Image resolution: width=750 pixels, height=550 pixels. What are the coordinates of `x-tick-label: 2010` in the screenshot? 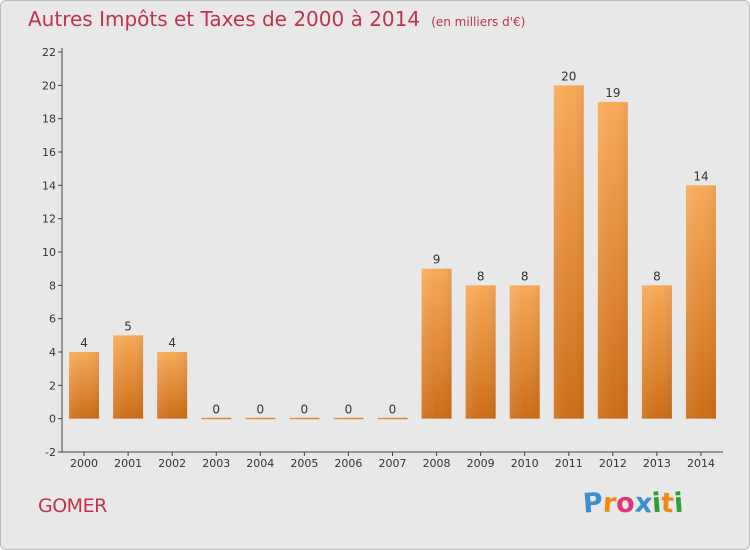 It's located at (525, 463).